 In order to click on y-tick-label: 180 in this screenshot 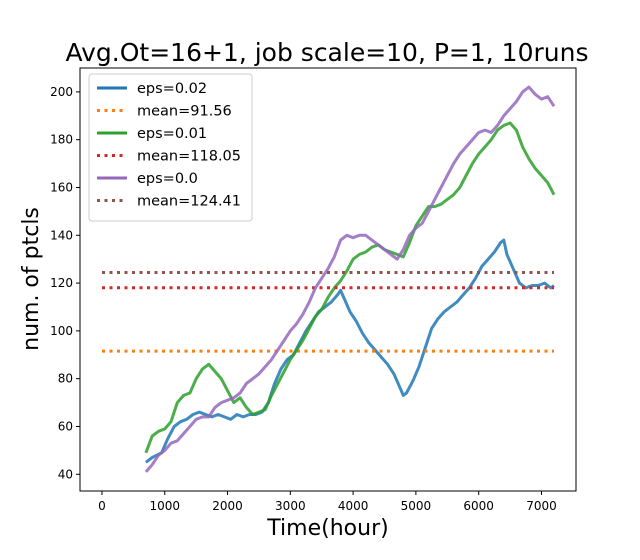, I will do `click(61, 140)`.